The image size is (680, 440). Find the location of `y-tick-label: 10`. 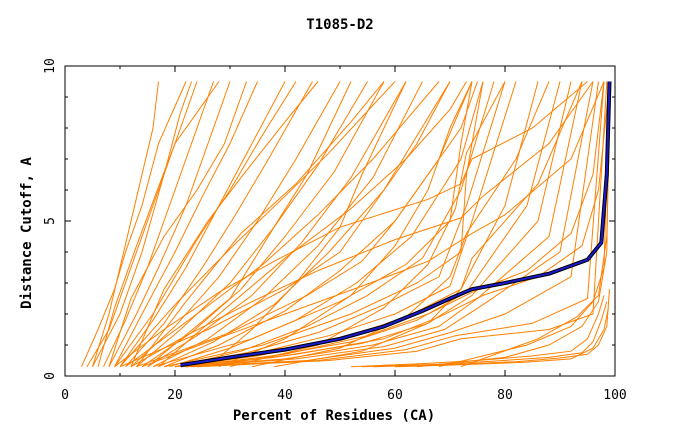

y-tick-label: 10 is located at coordinates (50, 66).